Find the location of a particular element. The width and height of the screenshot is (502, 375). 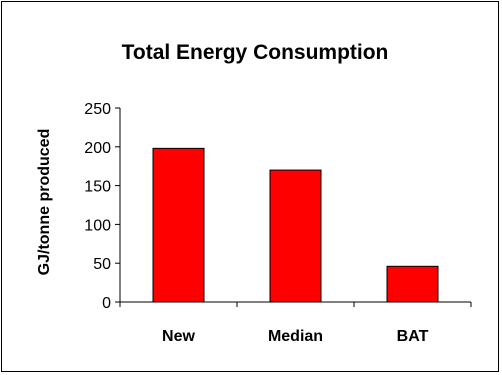

y-tick-label: 0 is located at coordinates (106, 303).